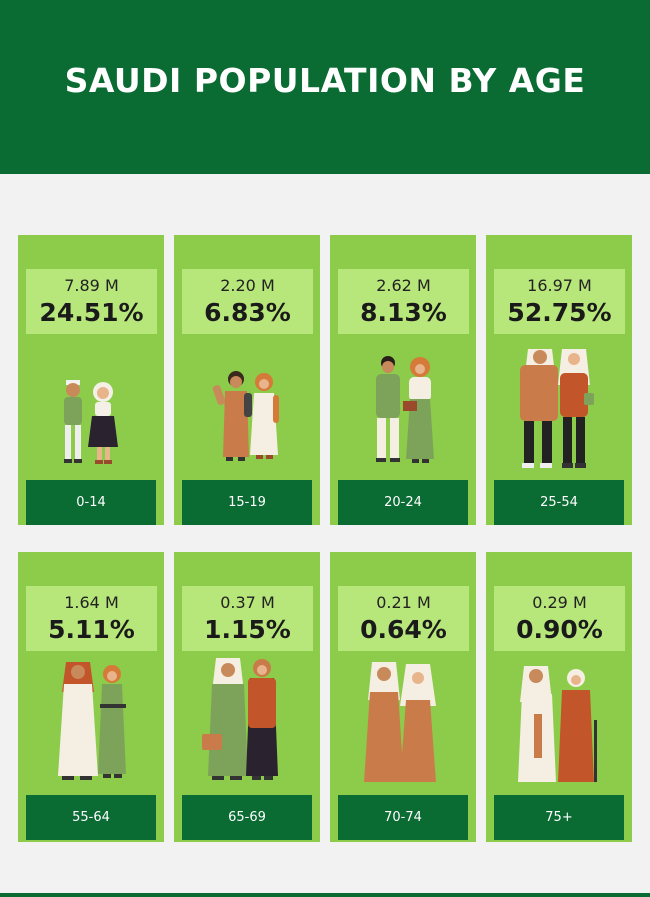  What do you see at coordinates (403, 285) in the screenshot?
I see `population-count: 2.62 M` at bounding box center [403, 285].